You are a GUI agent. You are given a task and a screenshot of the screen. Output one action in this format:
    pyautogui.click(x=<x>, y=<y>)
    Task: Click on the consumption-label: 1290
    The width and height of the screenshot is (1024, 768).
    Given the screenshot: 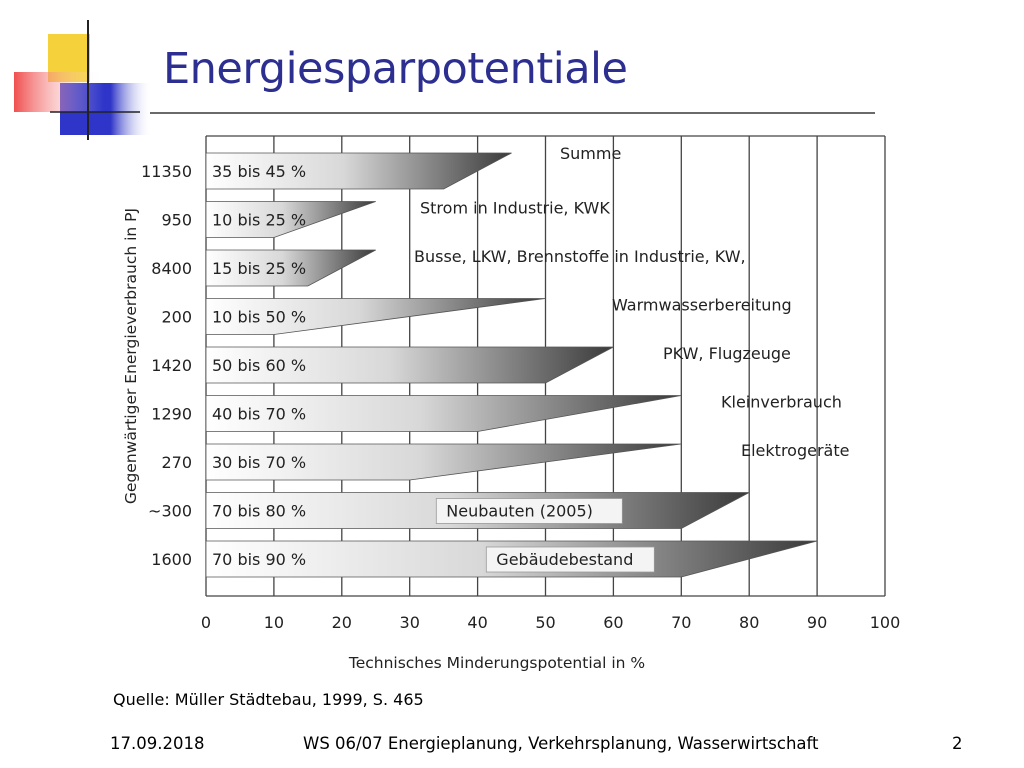 What is the action you would take?
    pyautogui.click(x=171, y=414)
    